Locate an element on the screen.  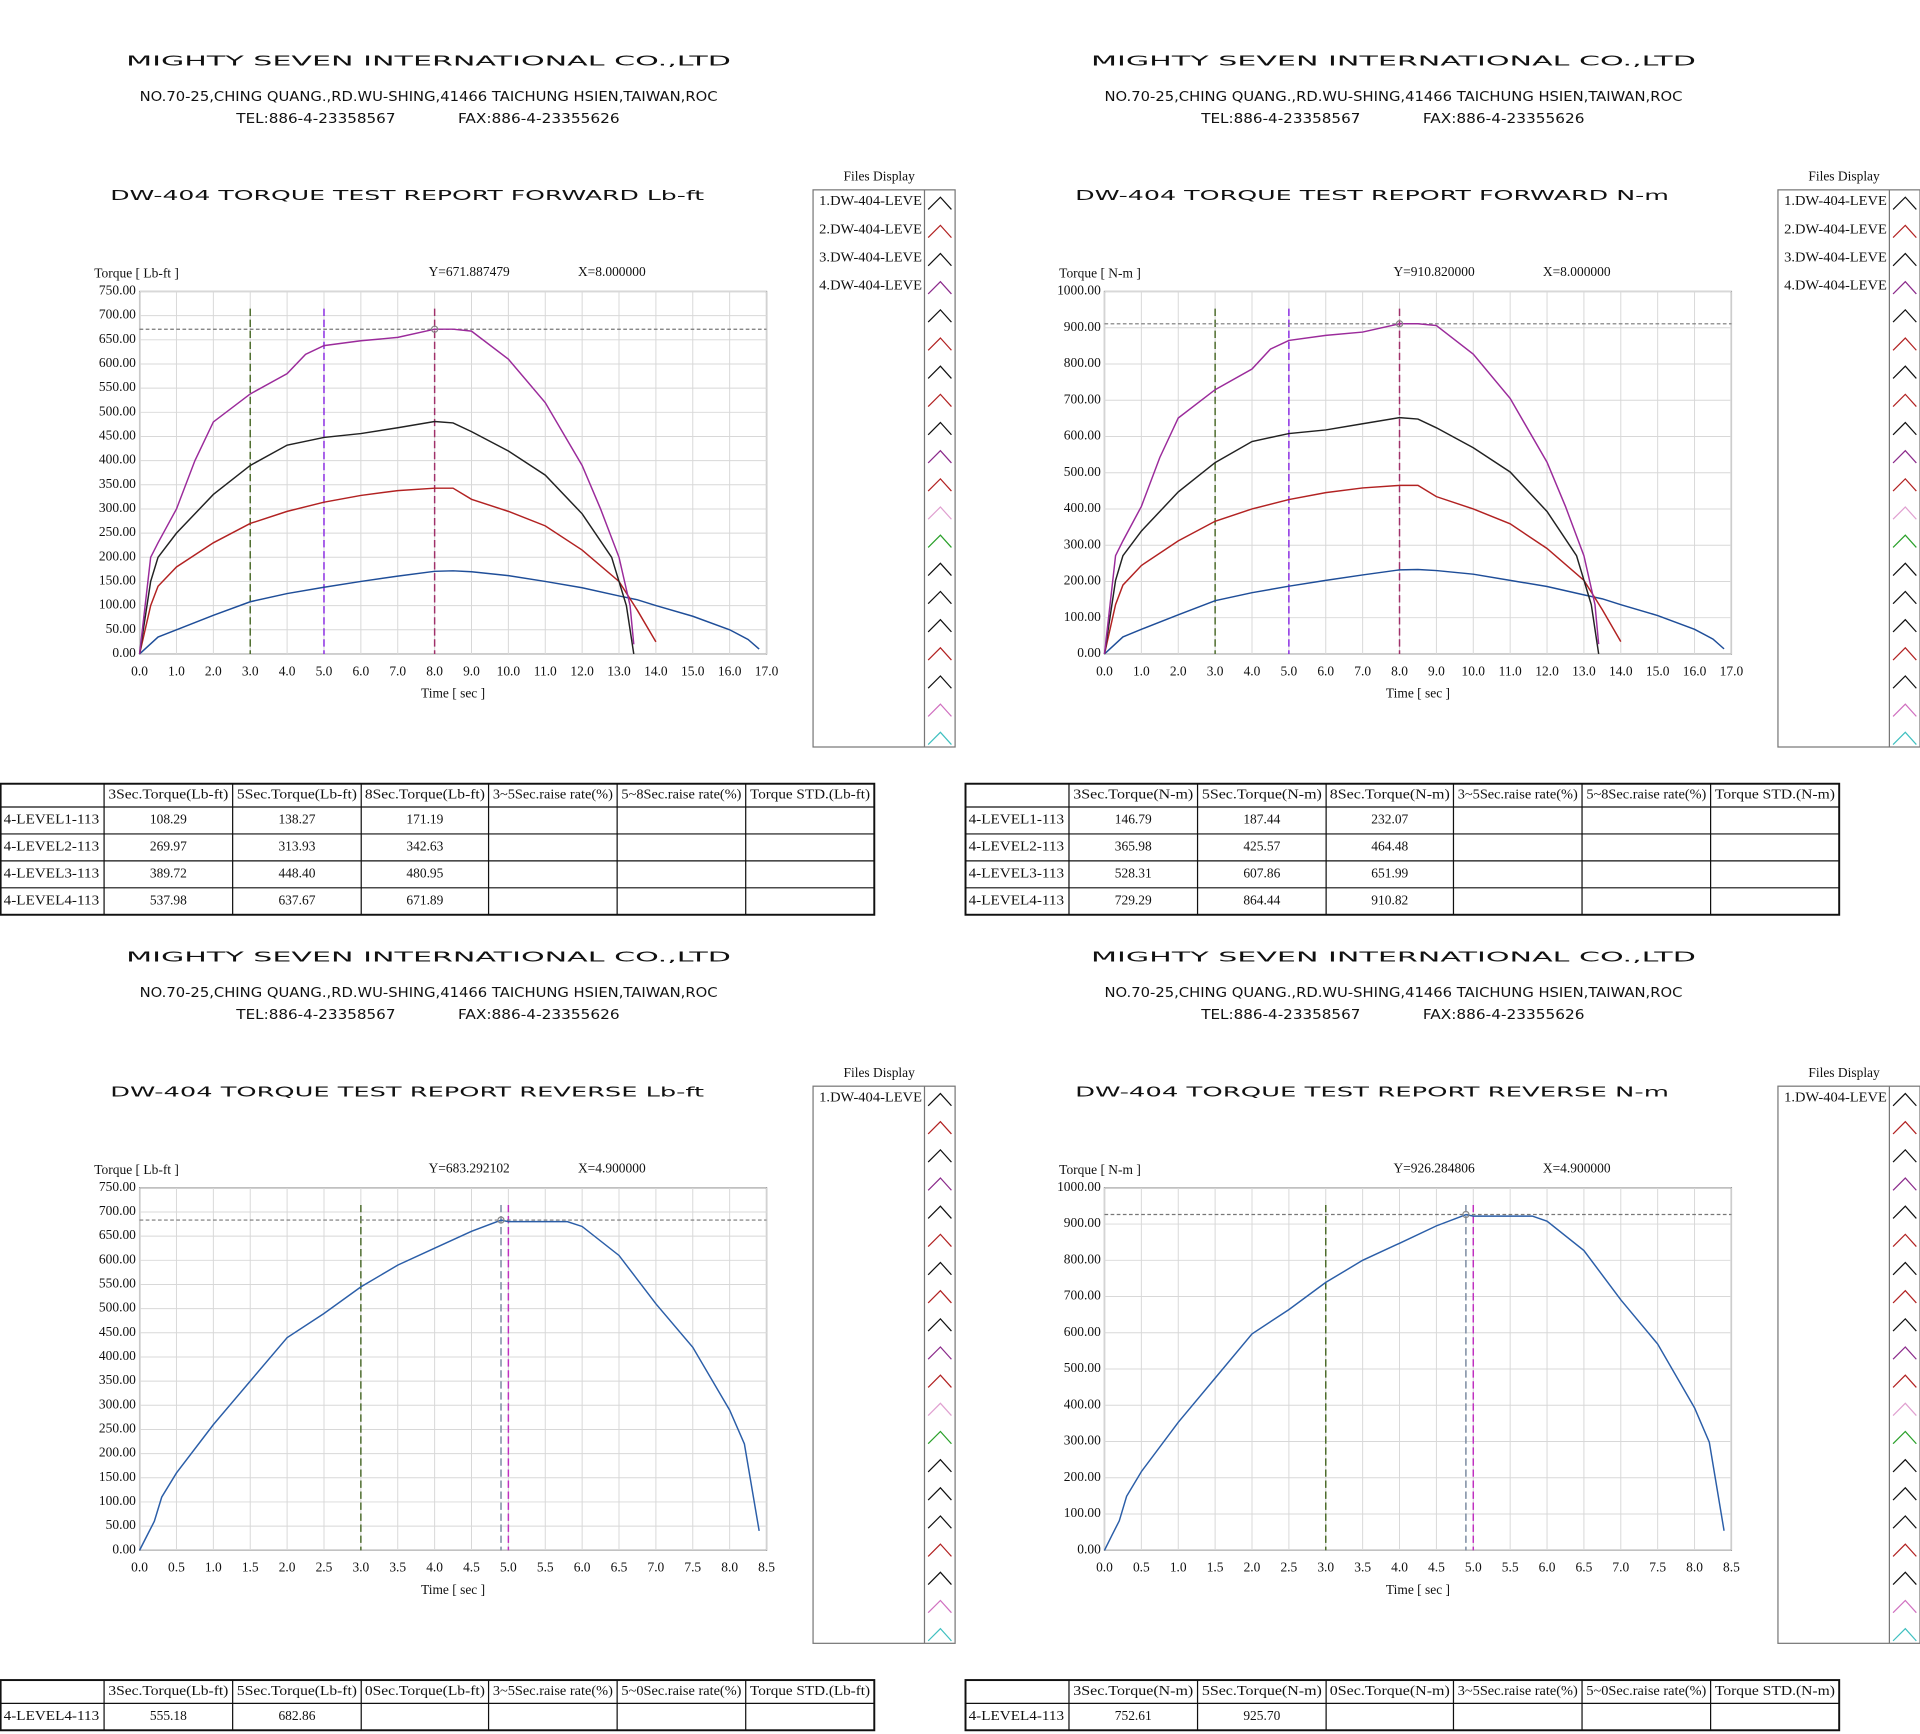
x-axis-label: Time [ sec ] is located at coordinates (453, 692).